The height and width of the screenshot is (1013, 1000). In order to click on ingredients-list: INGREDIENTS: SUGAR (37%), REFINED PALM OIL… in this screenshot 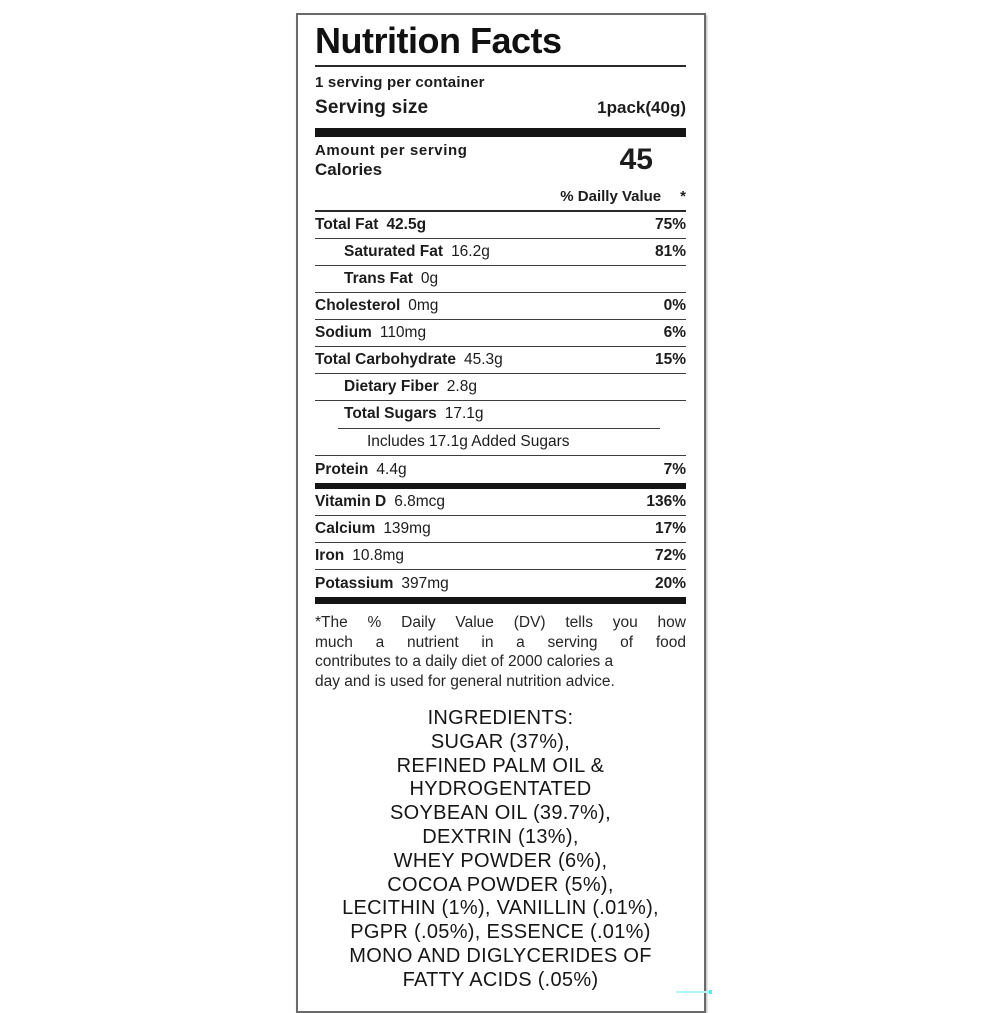, I will do `click(500, 850)`.